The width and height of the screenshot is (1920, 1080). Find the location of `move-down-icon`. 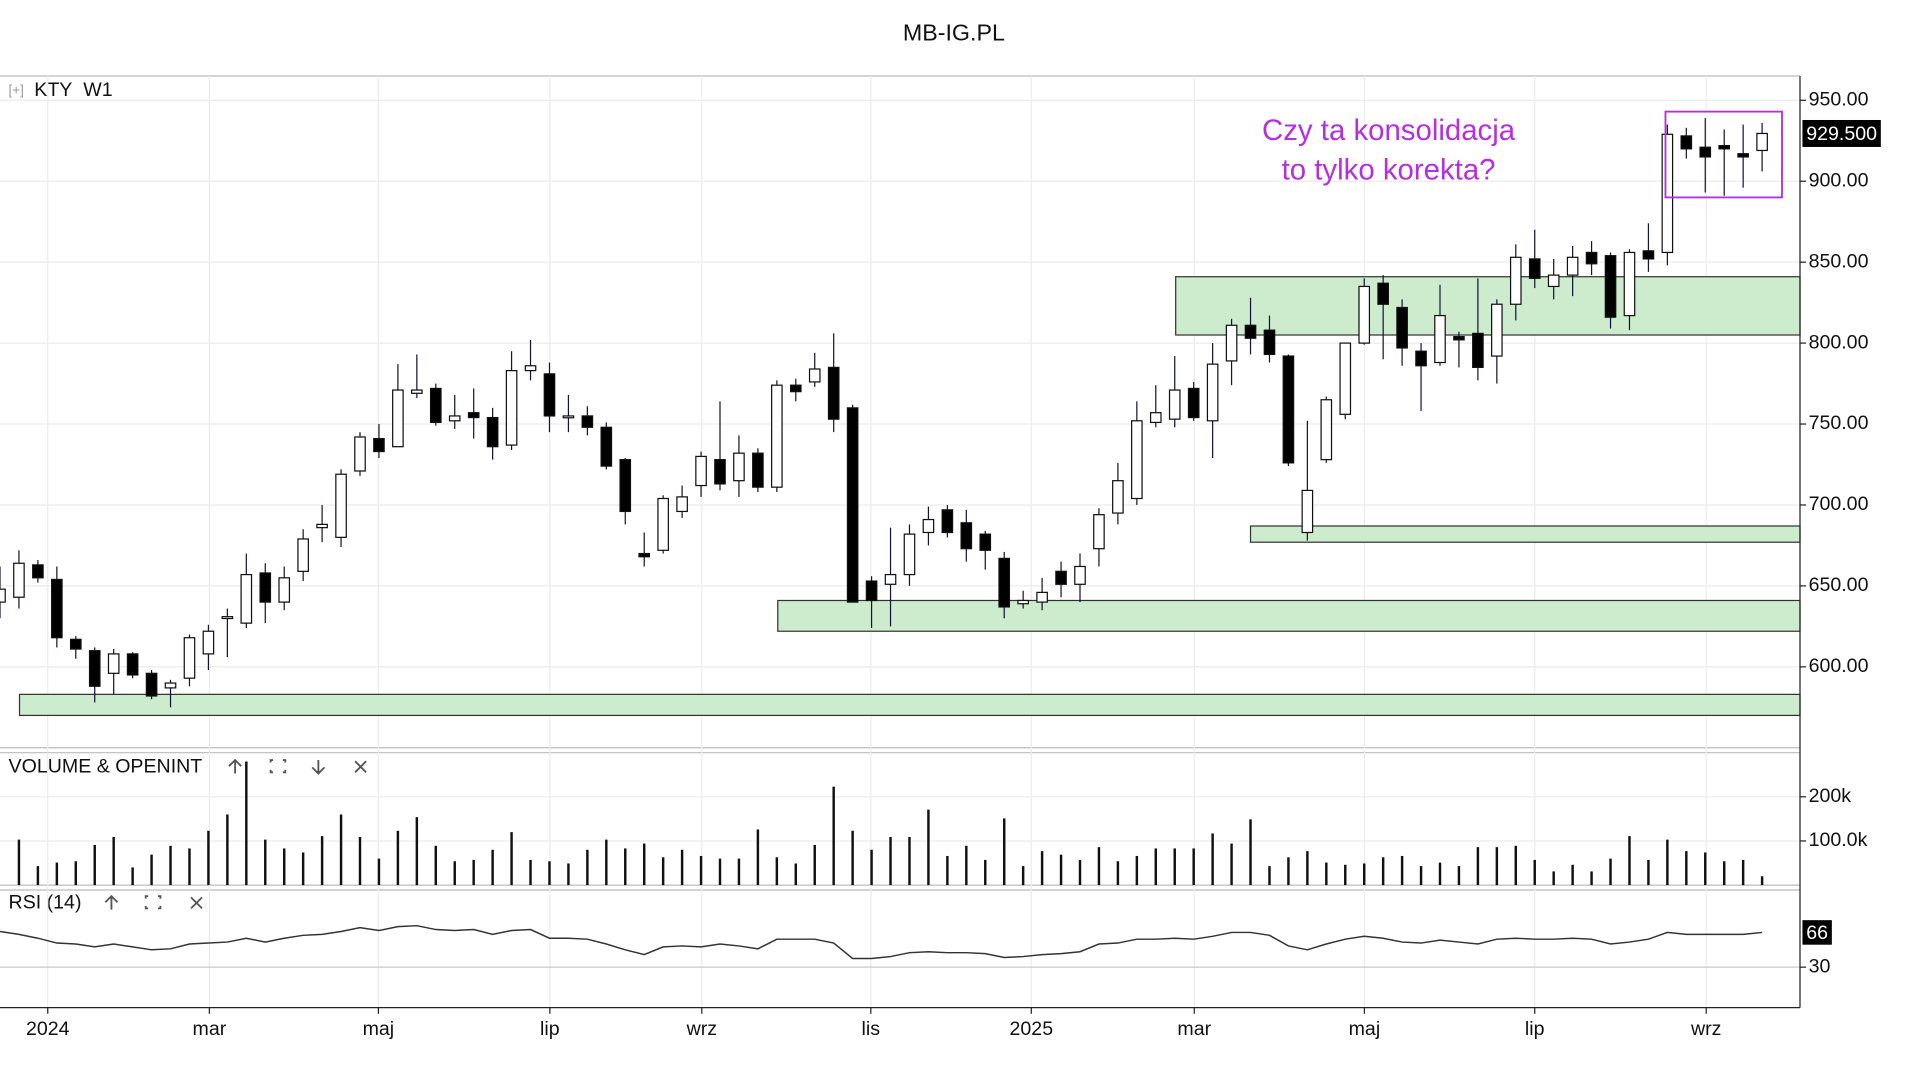

move-down-icon is located at coordinates (318, 767).